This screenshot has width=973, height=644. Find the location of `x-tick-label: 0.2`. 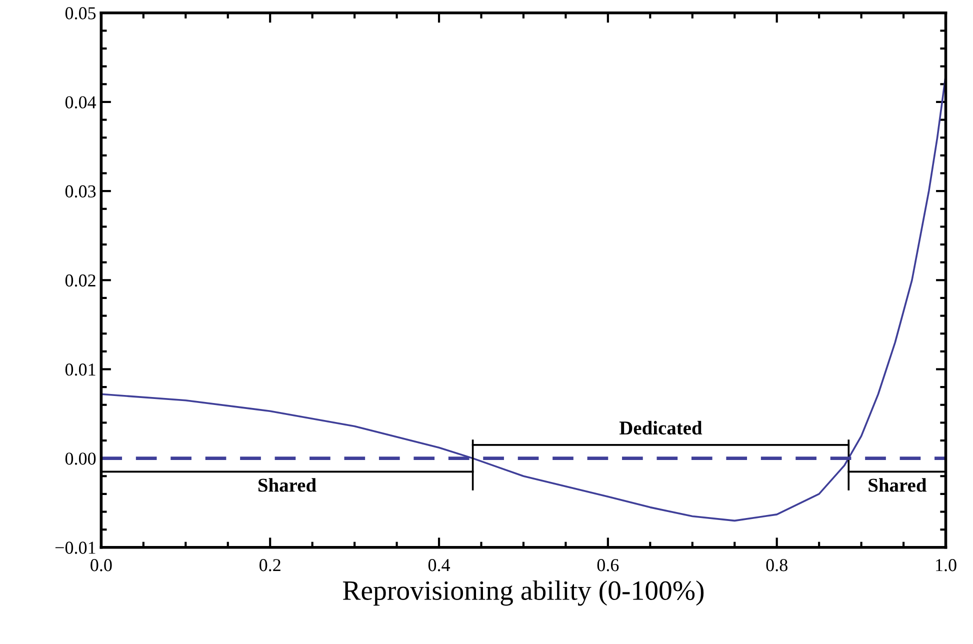

x-tick-label: 0.2 is located at coordinates (270, 565).